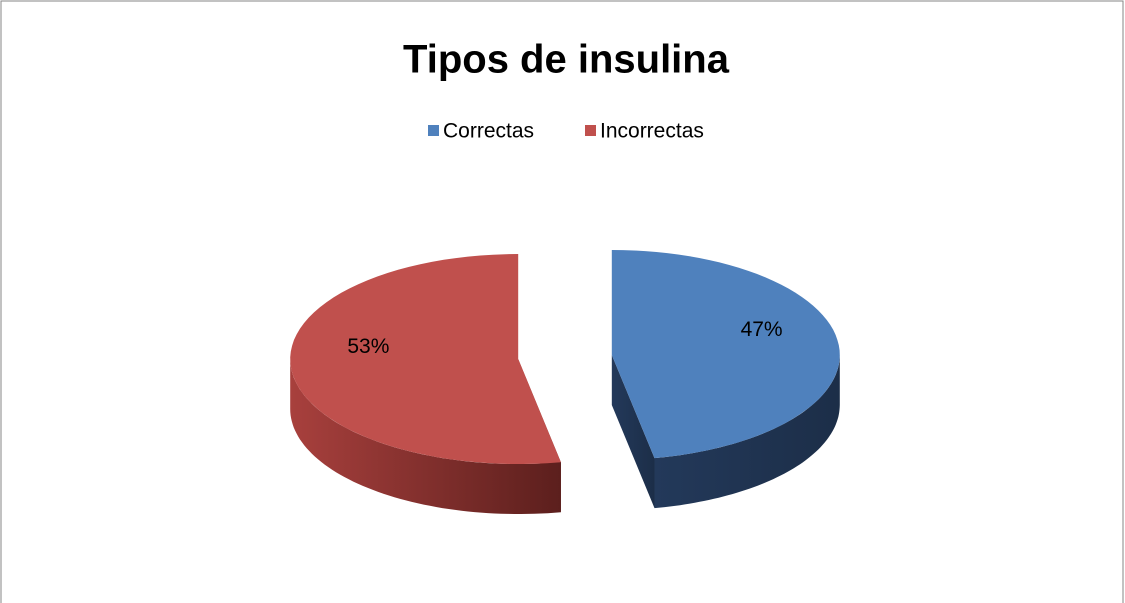  What do you see at coordinates (368, 346) in the screenshot?
I see `data-label: 53%` at bounding box center [368, 346].